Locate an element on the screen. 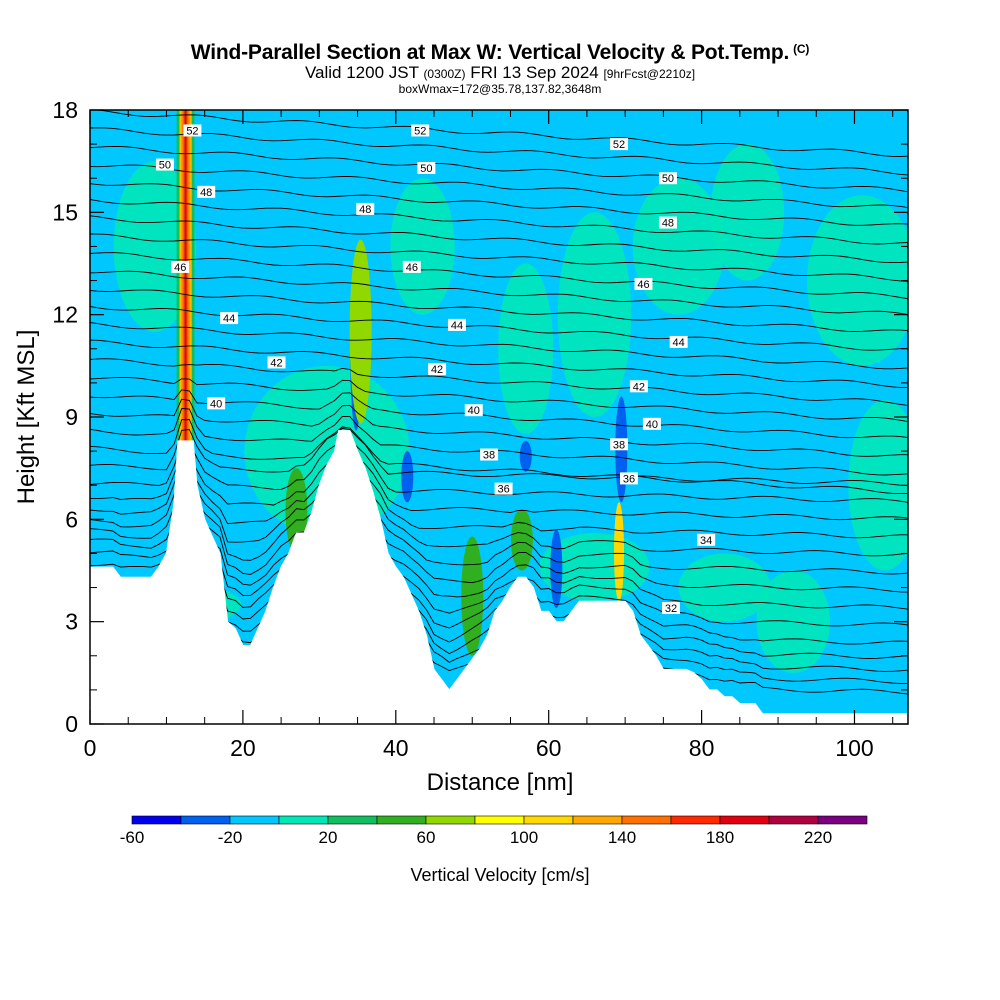  contour-label-text: 50 is located at coordinates (426, 169).